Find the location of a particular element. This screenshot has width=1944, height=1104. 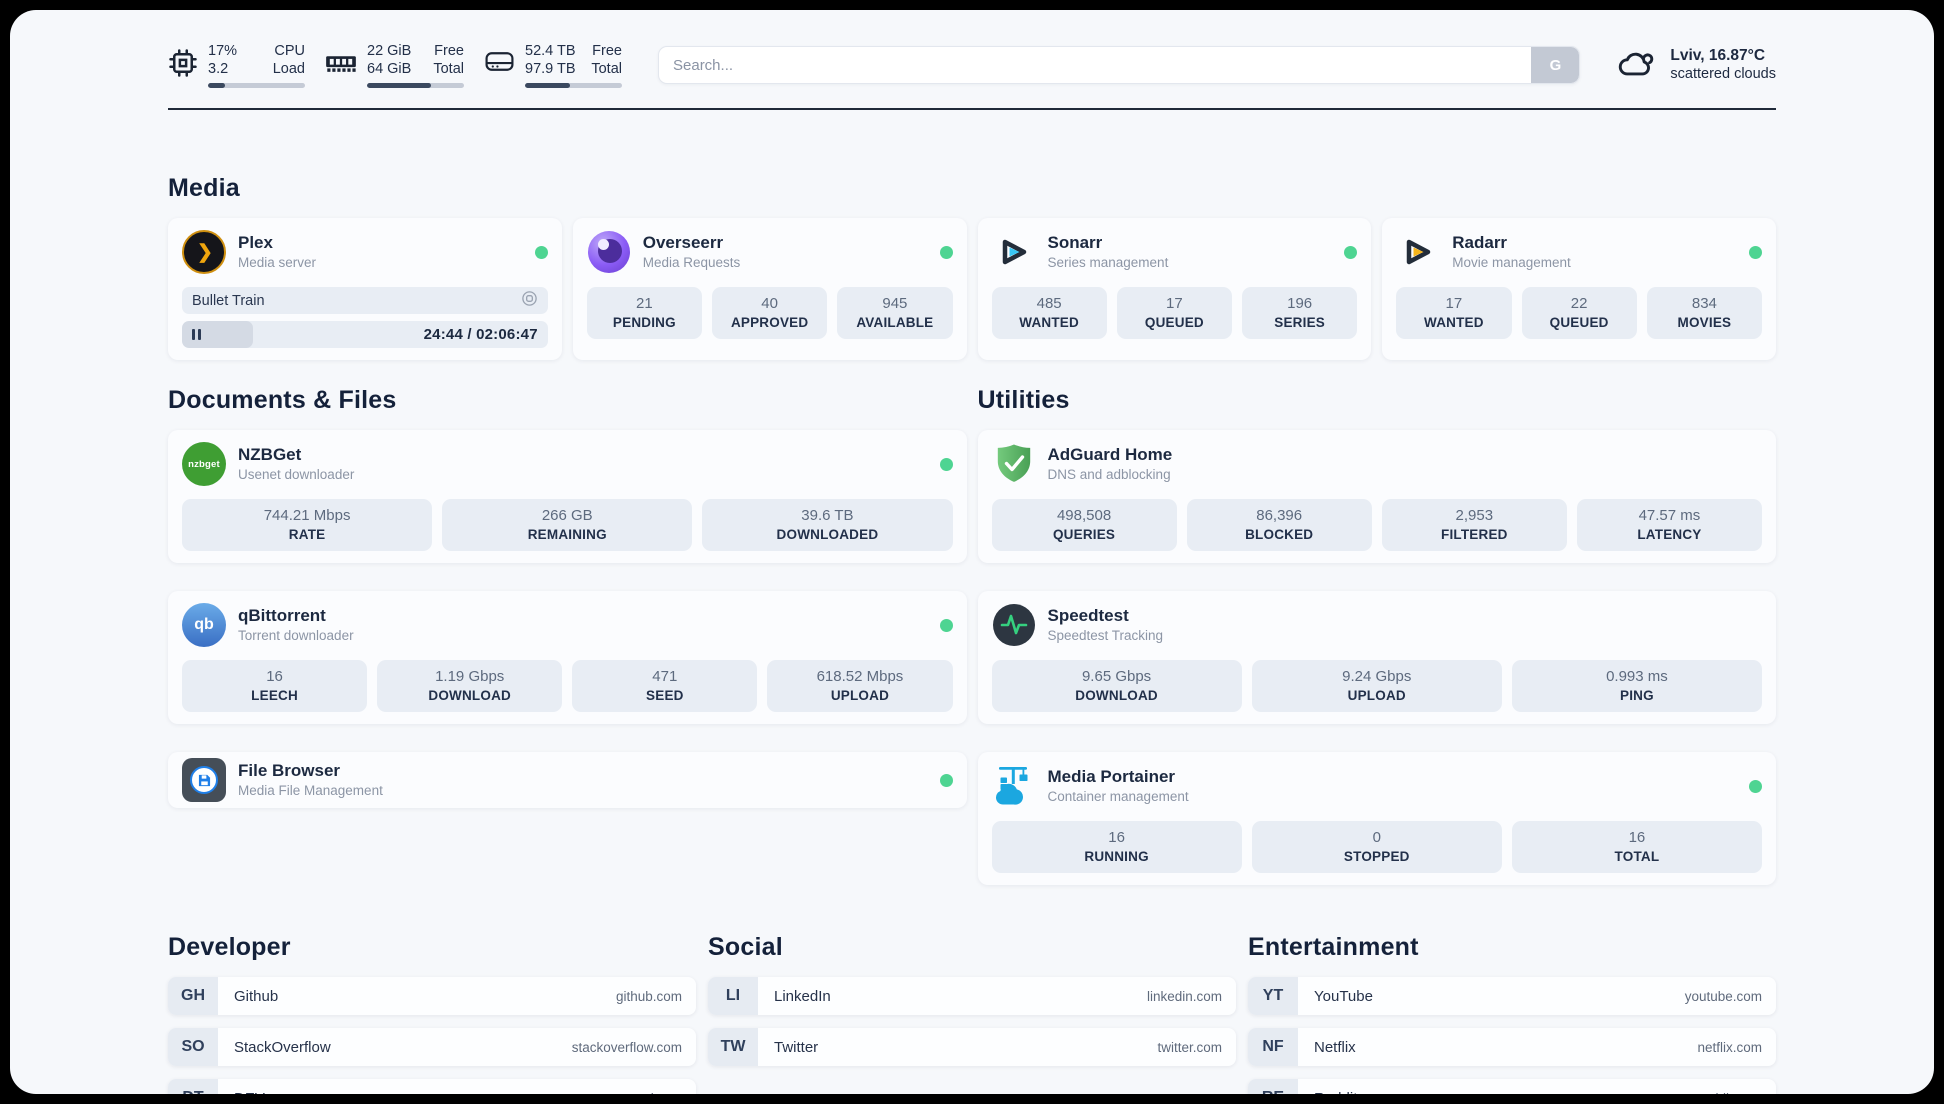

bookmark-url: netflix.com is located at coordinates (1729, 1047).